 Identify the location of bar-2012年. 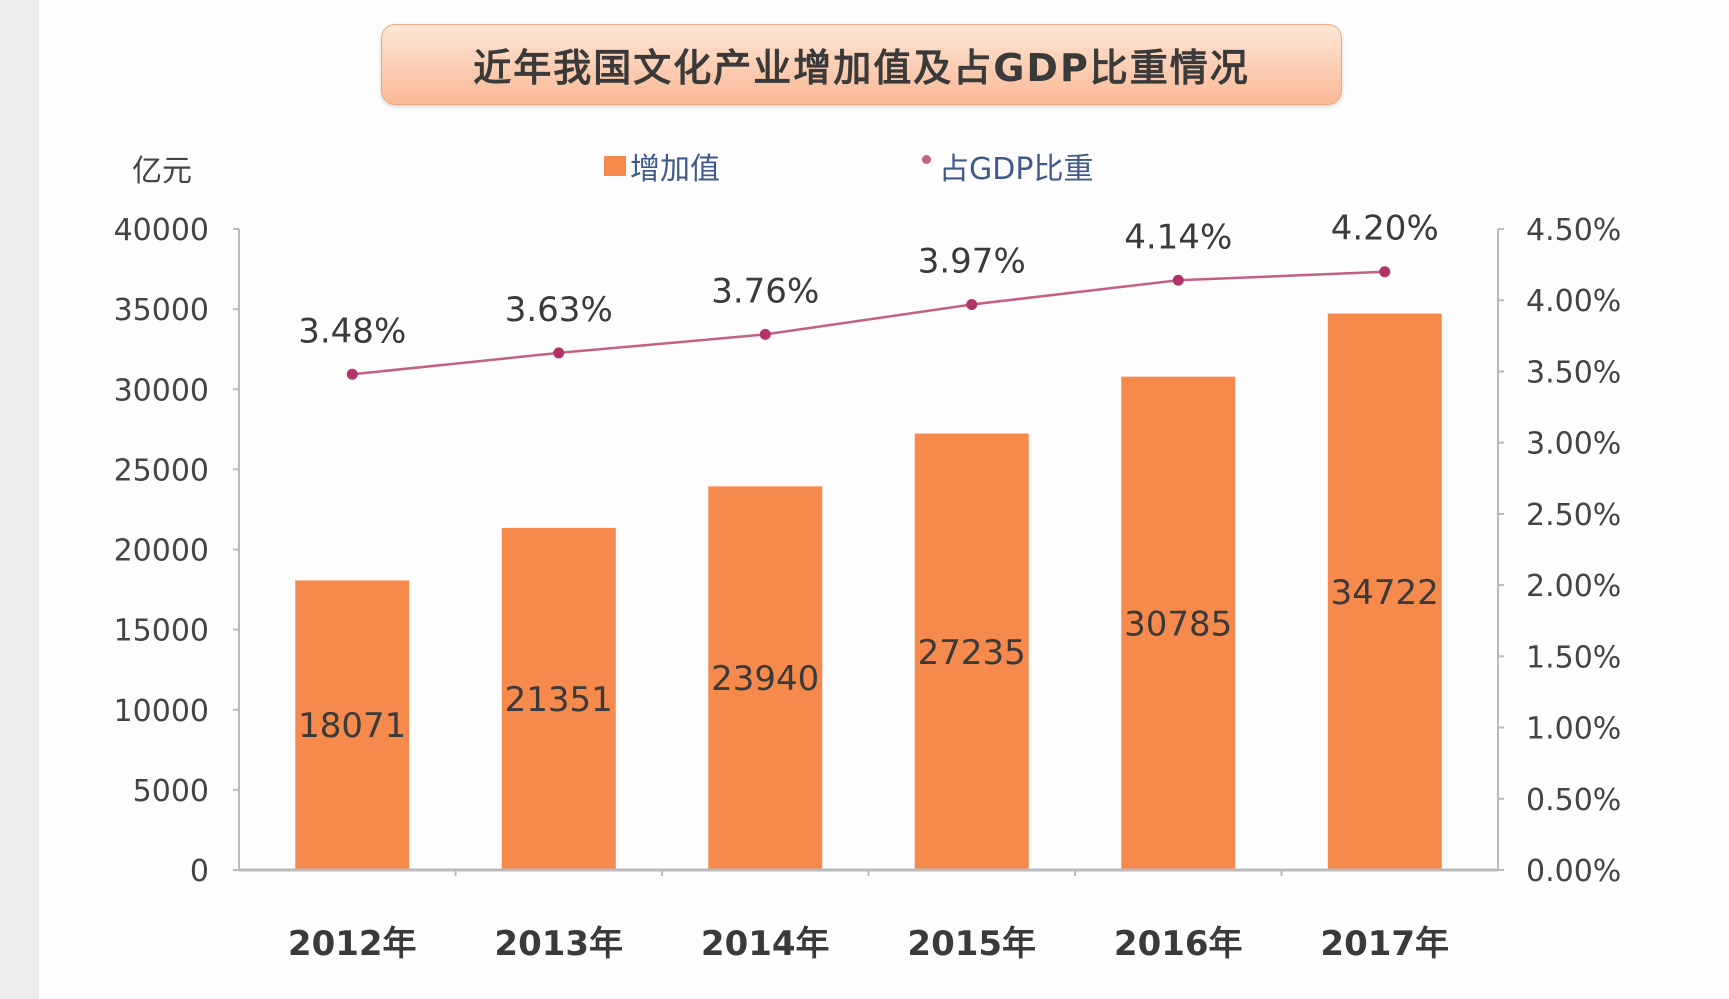
(352, 725).